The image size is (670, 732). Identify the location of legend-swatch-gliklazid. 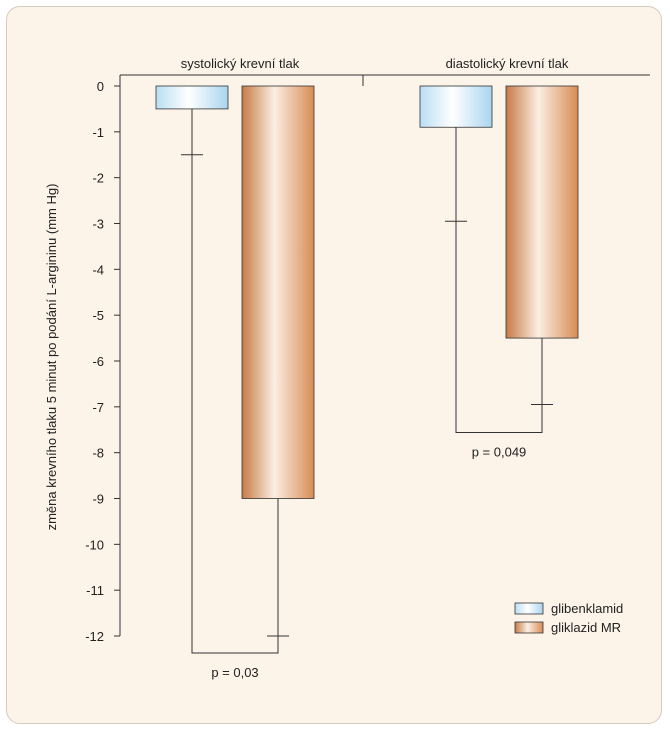
(529, 627).